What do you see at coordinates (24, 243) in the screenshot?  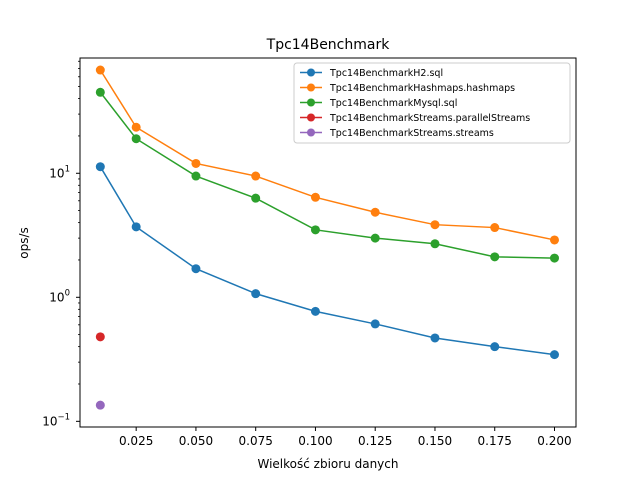 I see `y-axis-label: ops/s` at bounding box center [24, 243].